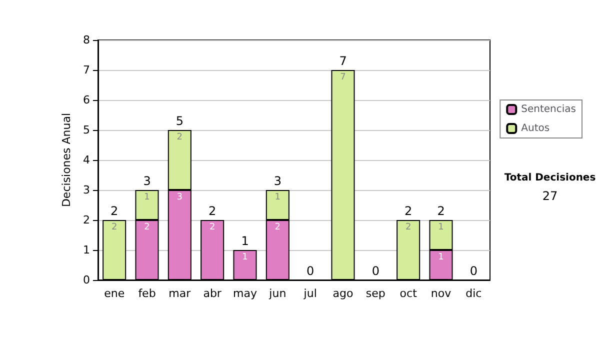 The image size is (600, 340). What do you see at coordinates (180, 293) in the screenshot?
I see `x-tick-label: mar` at bounding box center [180, 293].